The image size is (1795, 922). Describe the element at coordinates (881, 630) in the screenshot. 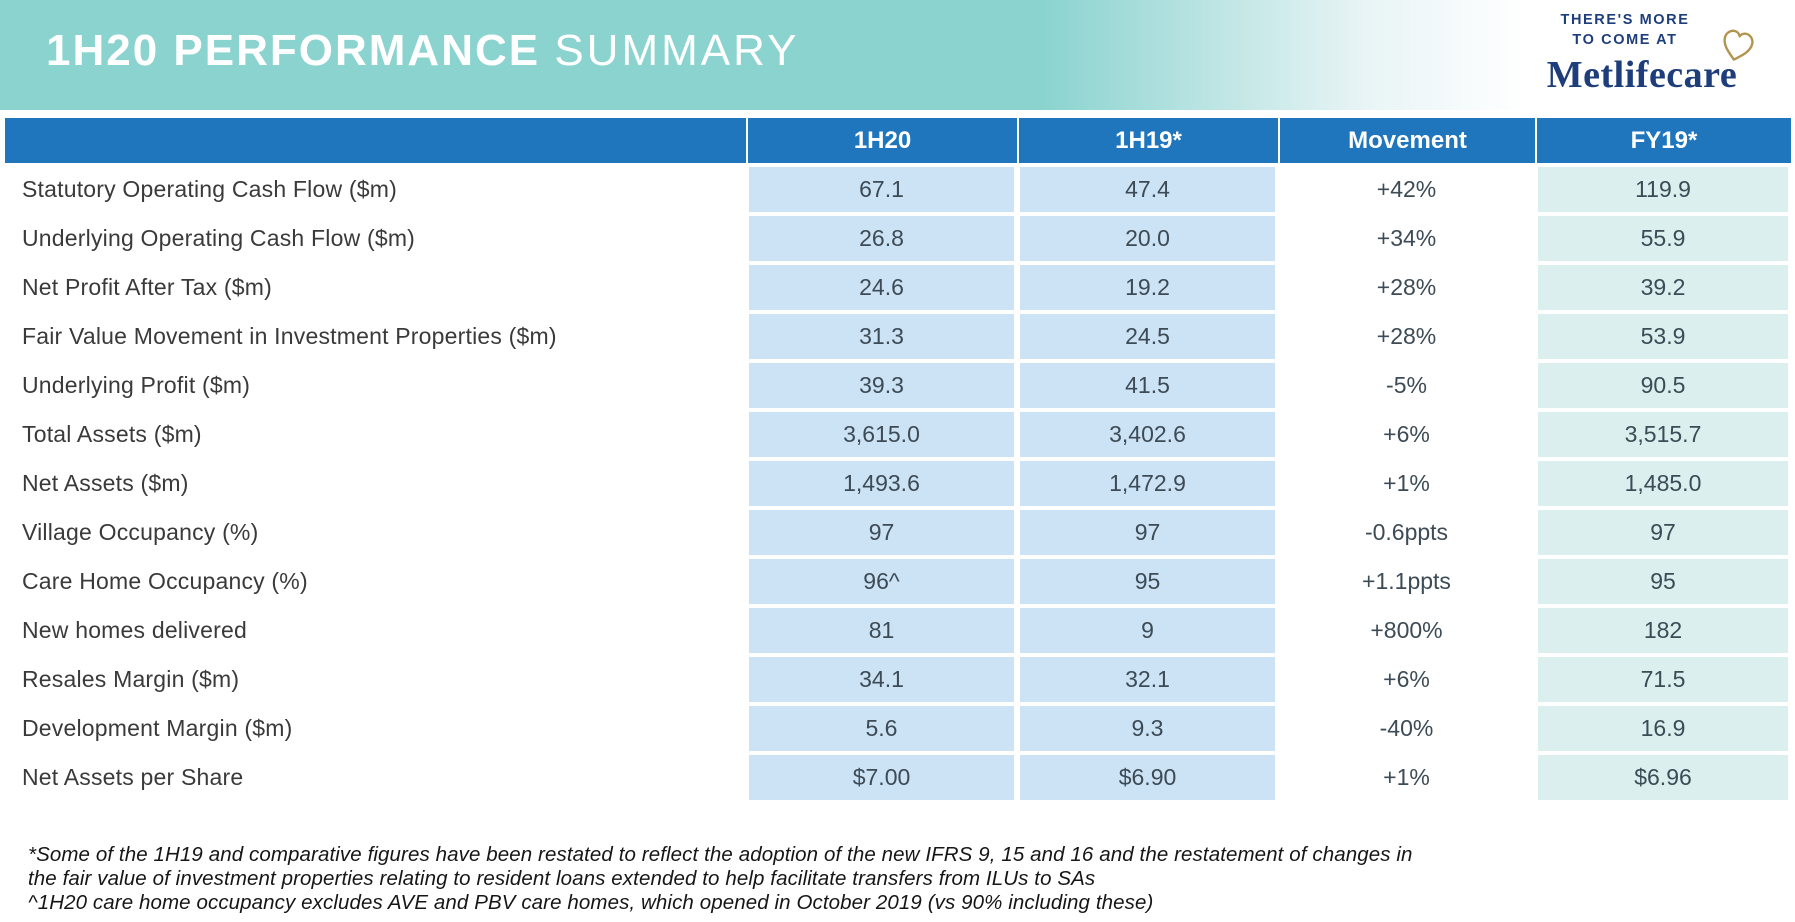

I see `cell-1h20: 81` at that location.